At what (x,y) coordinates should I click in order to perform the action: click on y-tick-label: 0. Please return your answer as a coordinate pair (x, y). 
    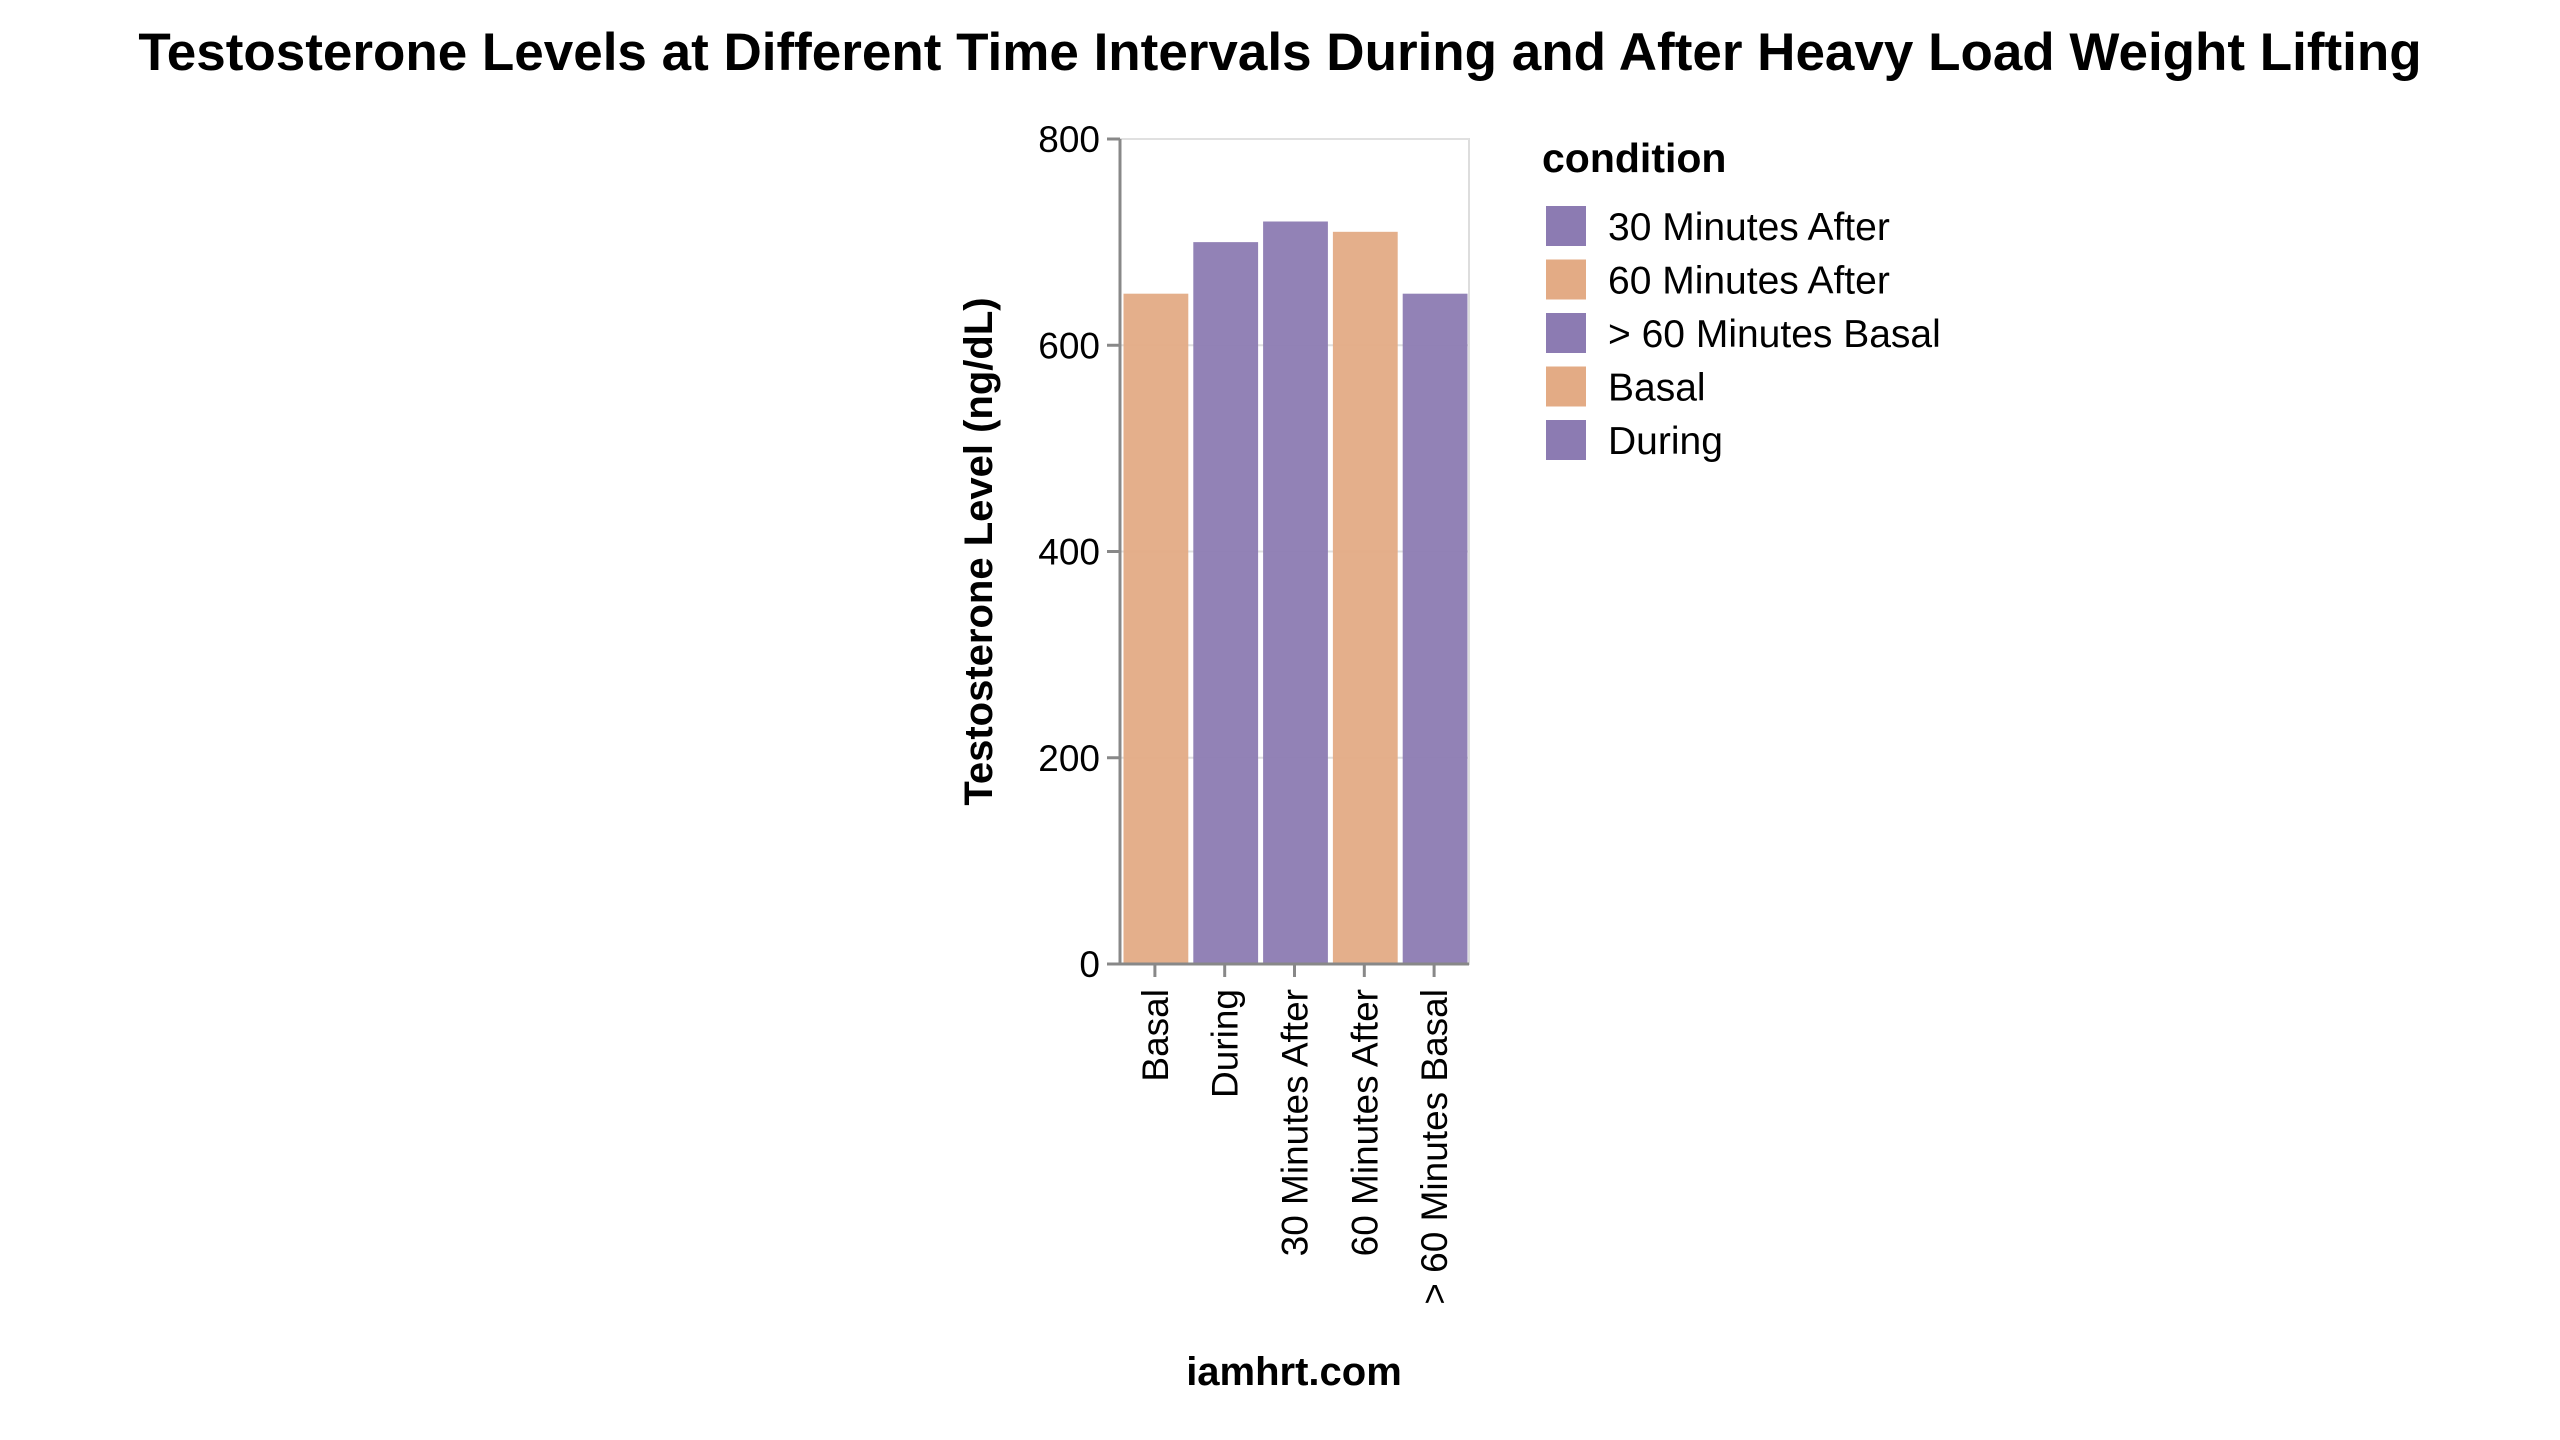
    Looking at the image, I should click on (1089, 964).